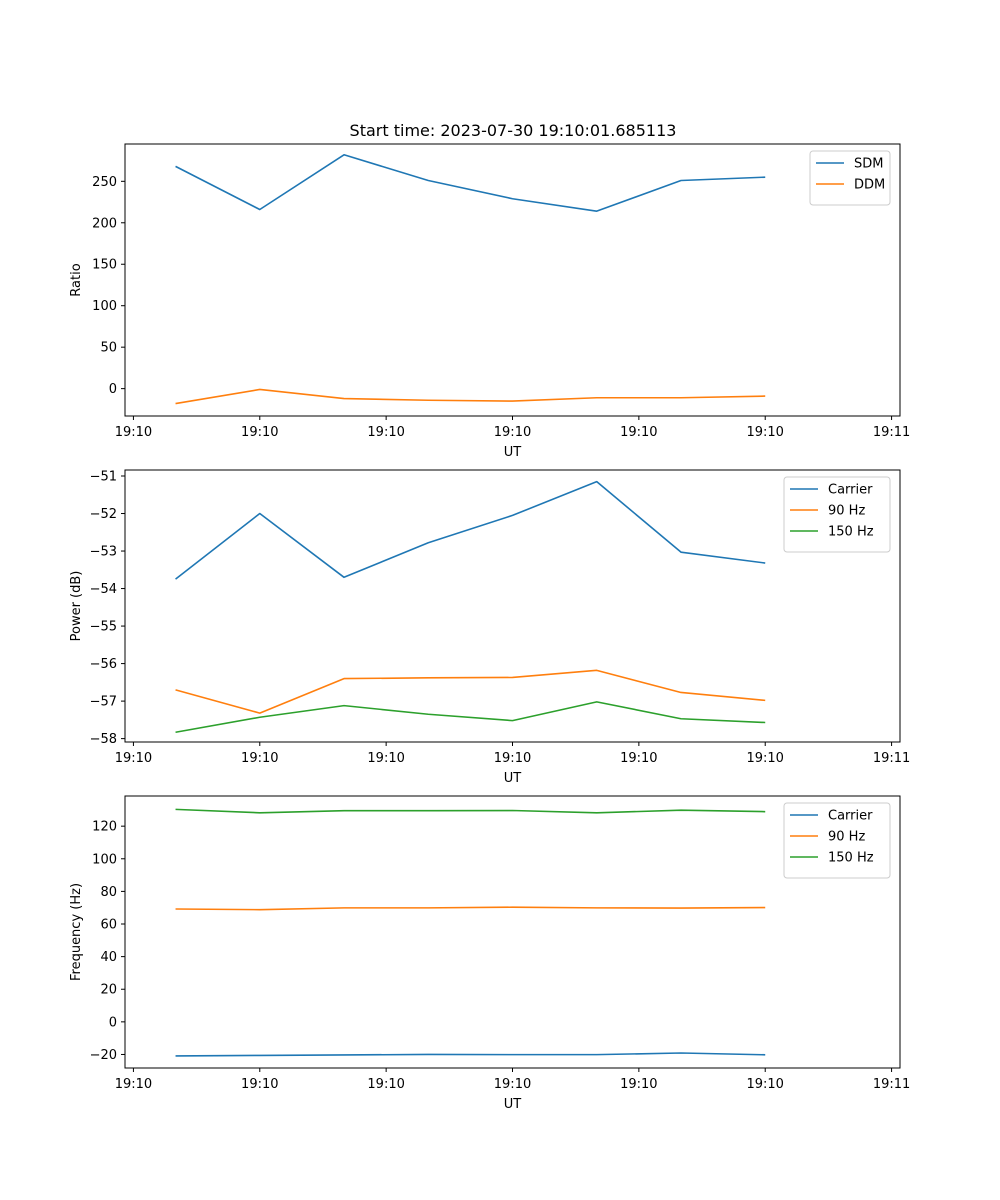 This screenshot has width=1000, height=1200. I want to click on y-tick-label: −20, so click(103, 1055).